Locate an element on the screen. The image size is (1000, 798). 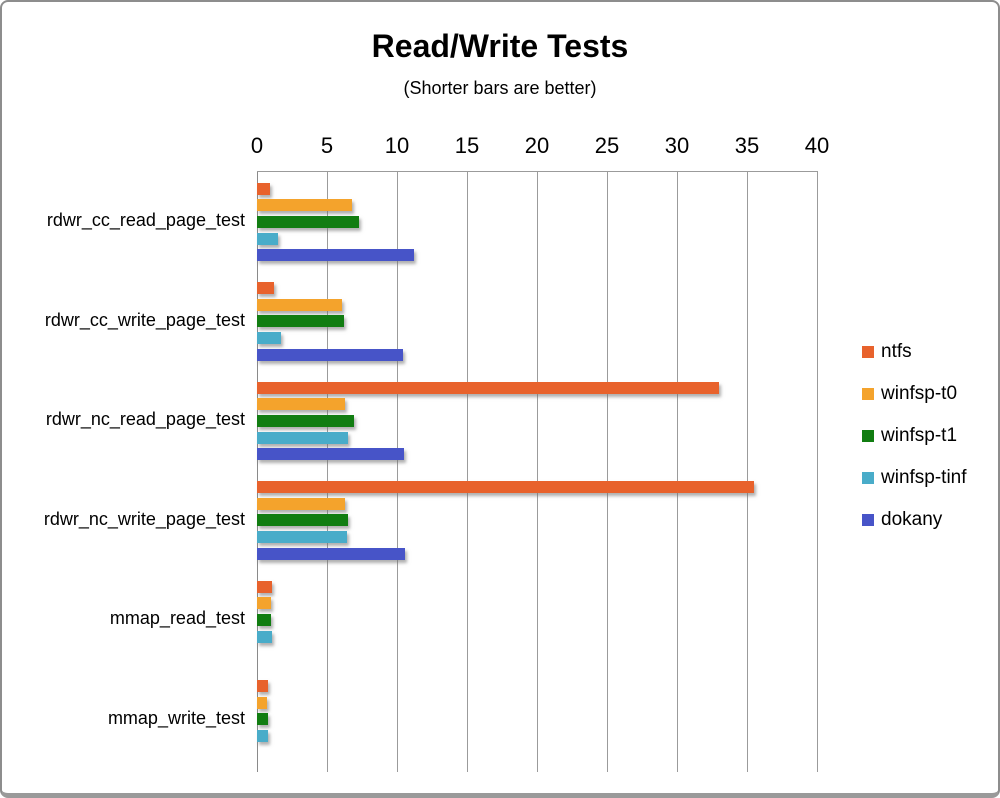
x-axis-tick-label: 15 is located at coordinates (467, 145).